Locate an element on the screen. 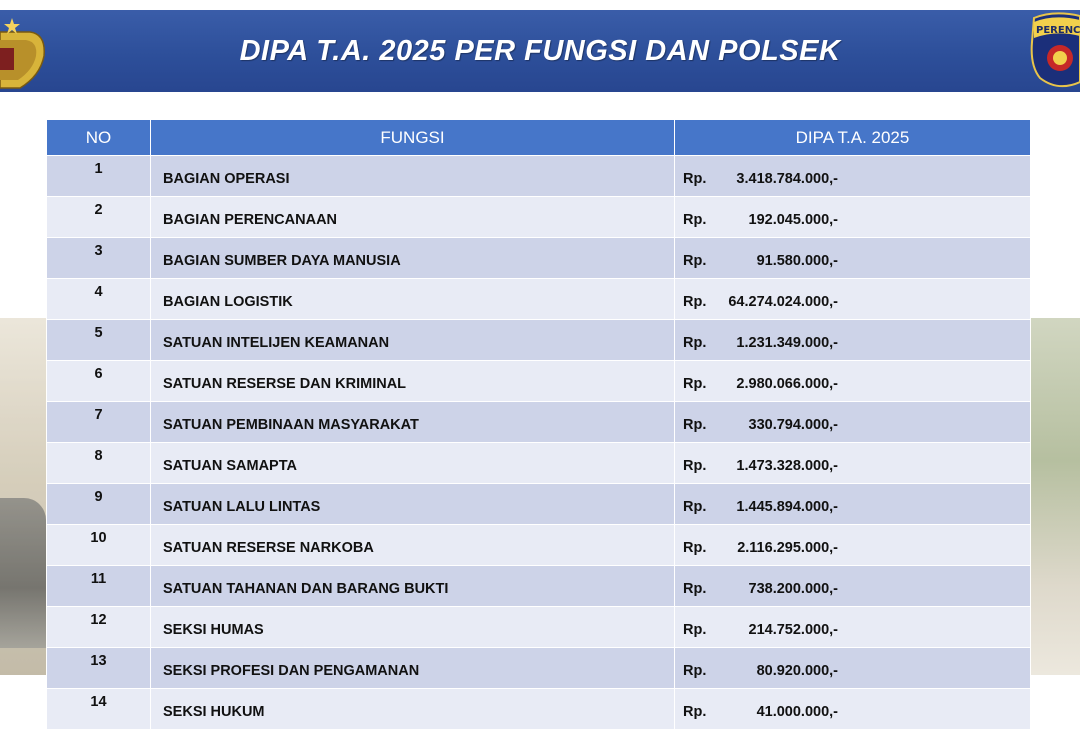 The width and height of the screenshot is (1080, 730). row-number: 13 is located at coordinates (98, 668).